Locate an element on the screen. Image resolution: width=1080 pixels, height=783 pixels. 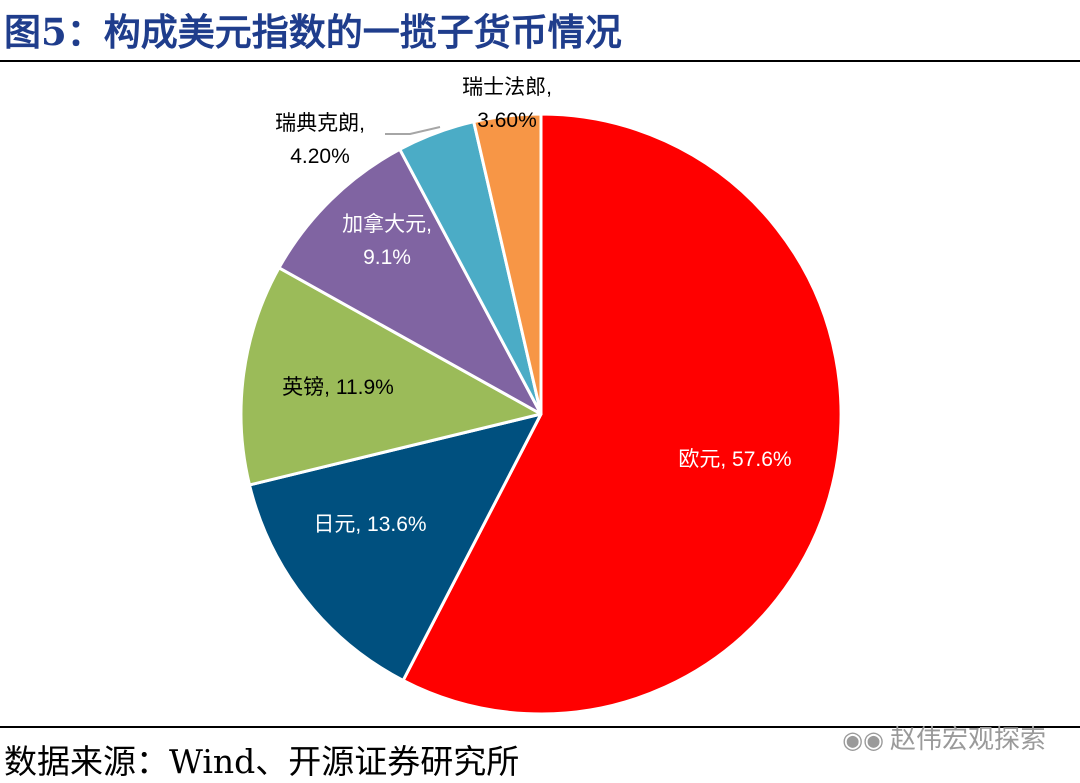
pie-slice-yen is located at coordinates (395, 547).